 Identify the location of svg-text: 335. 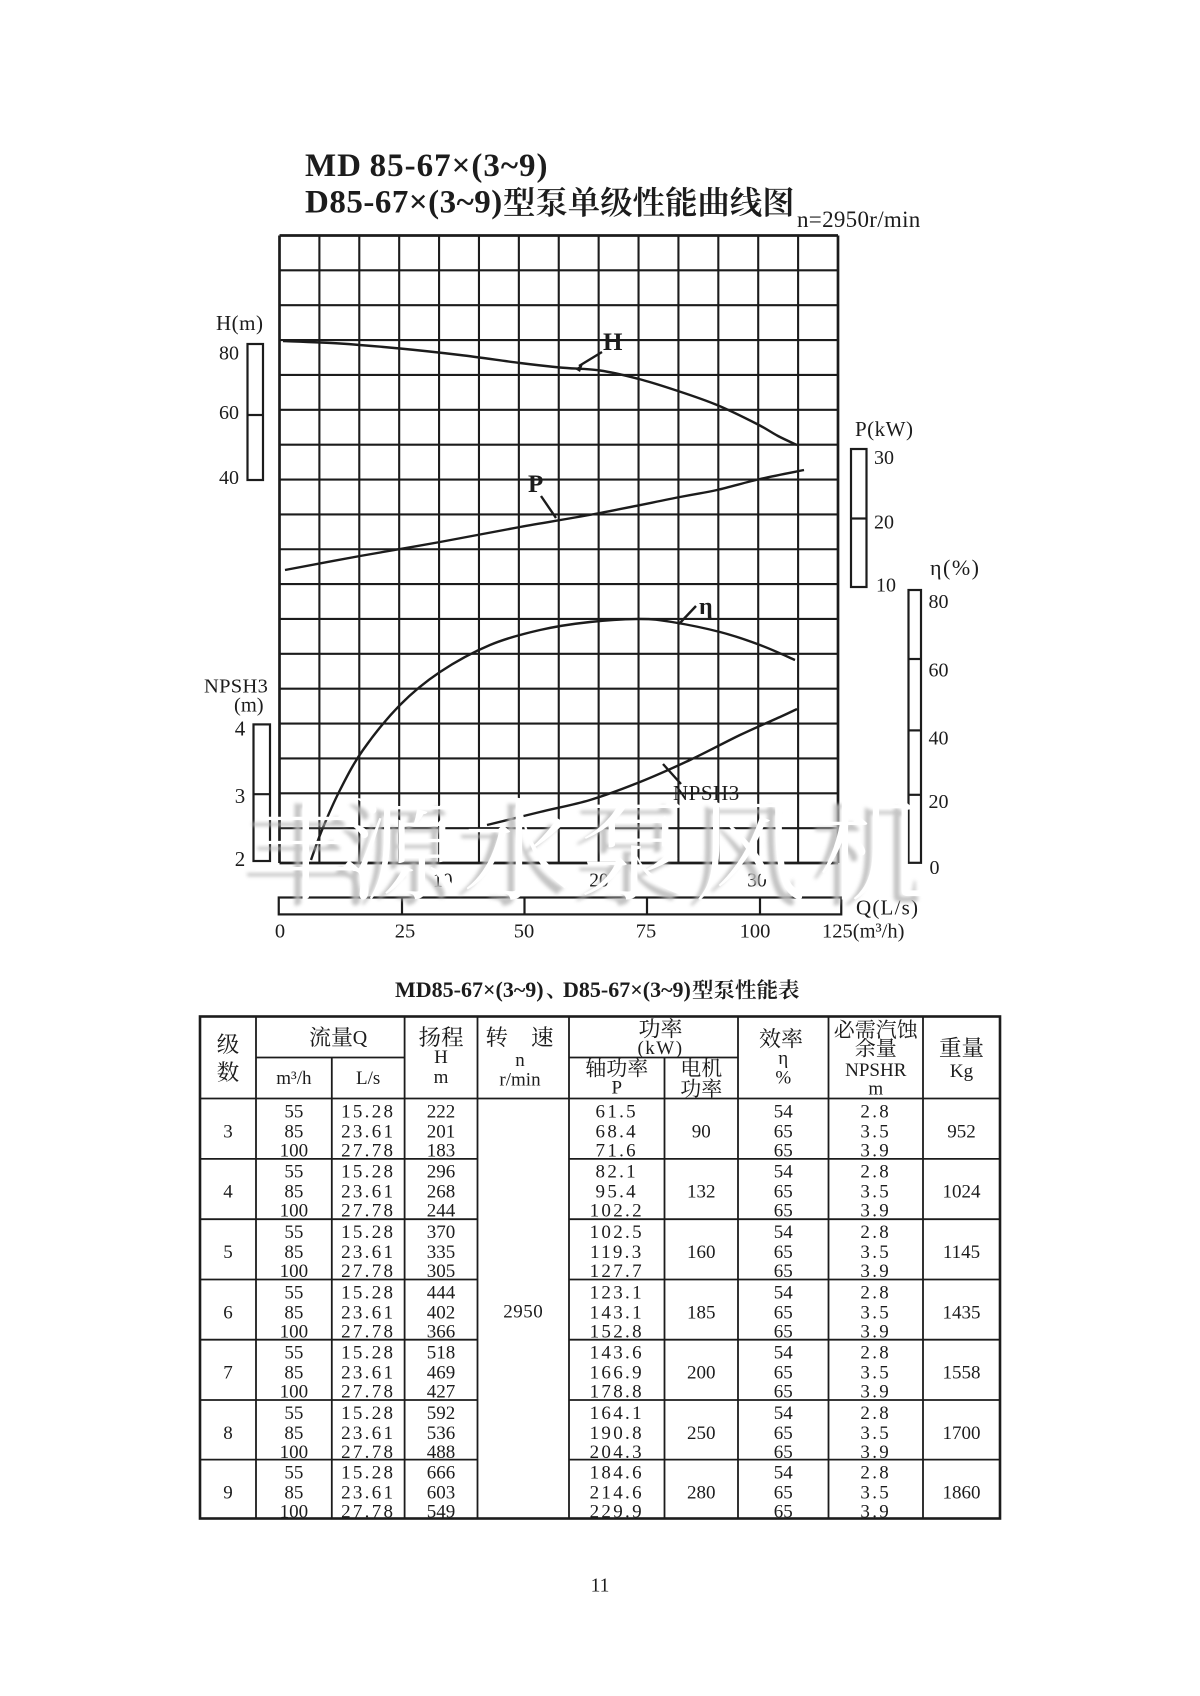
(441, 1252).